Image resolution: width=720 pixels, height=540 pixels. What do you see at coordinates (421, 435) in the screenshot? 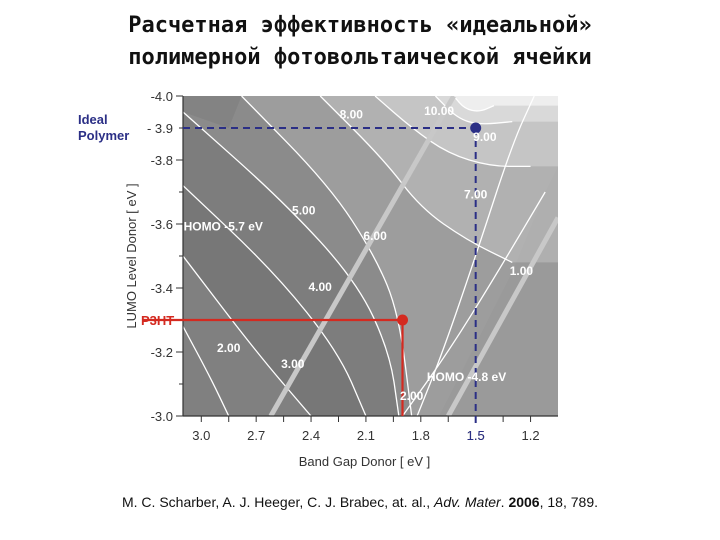
I see `x-tick-label: 1.8` at bounding box center [421, 435].